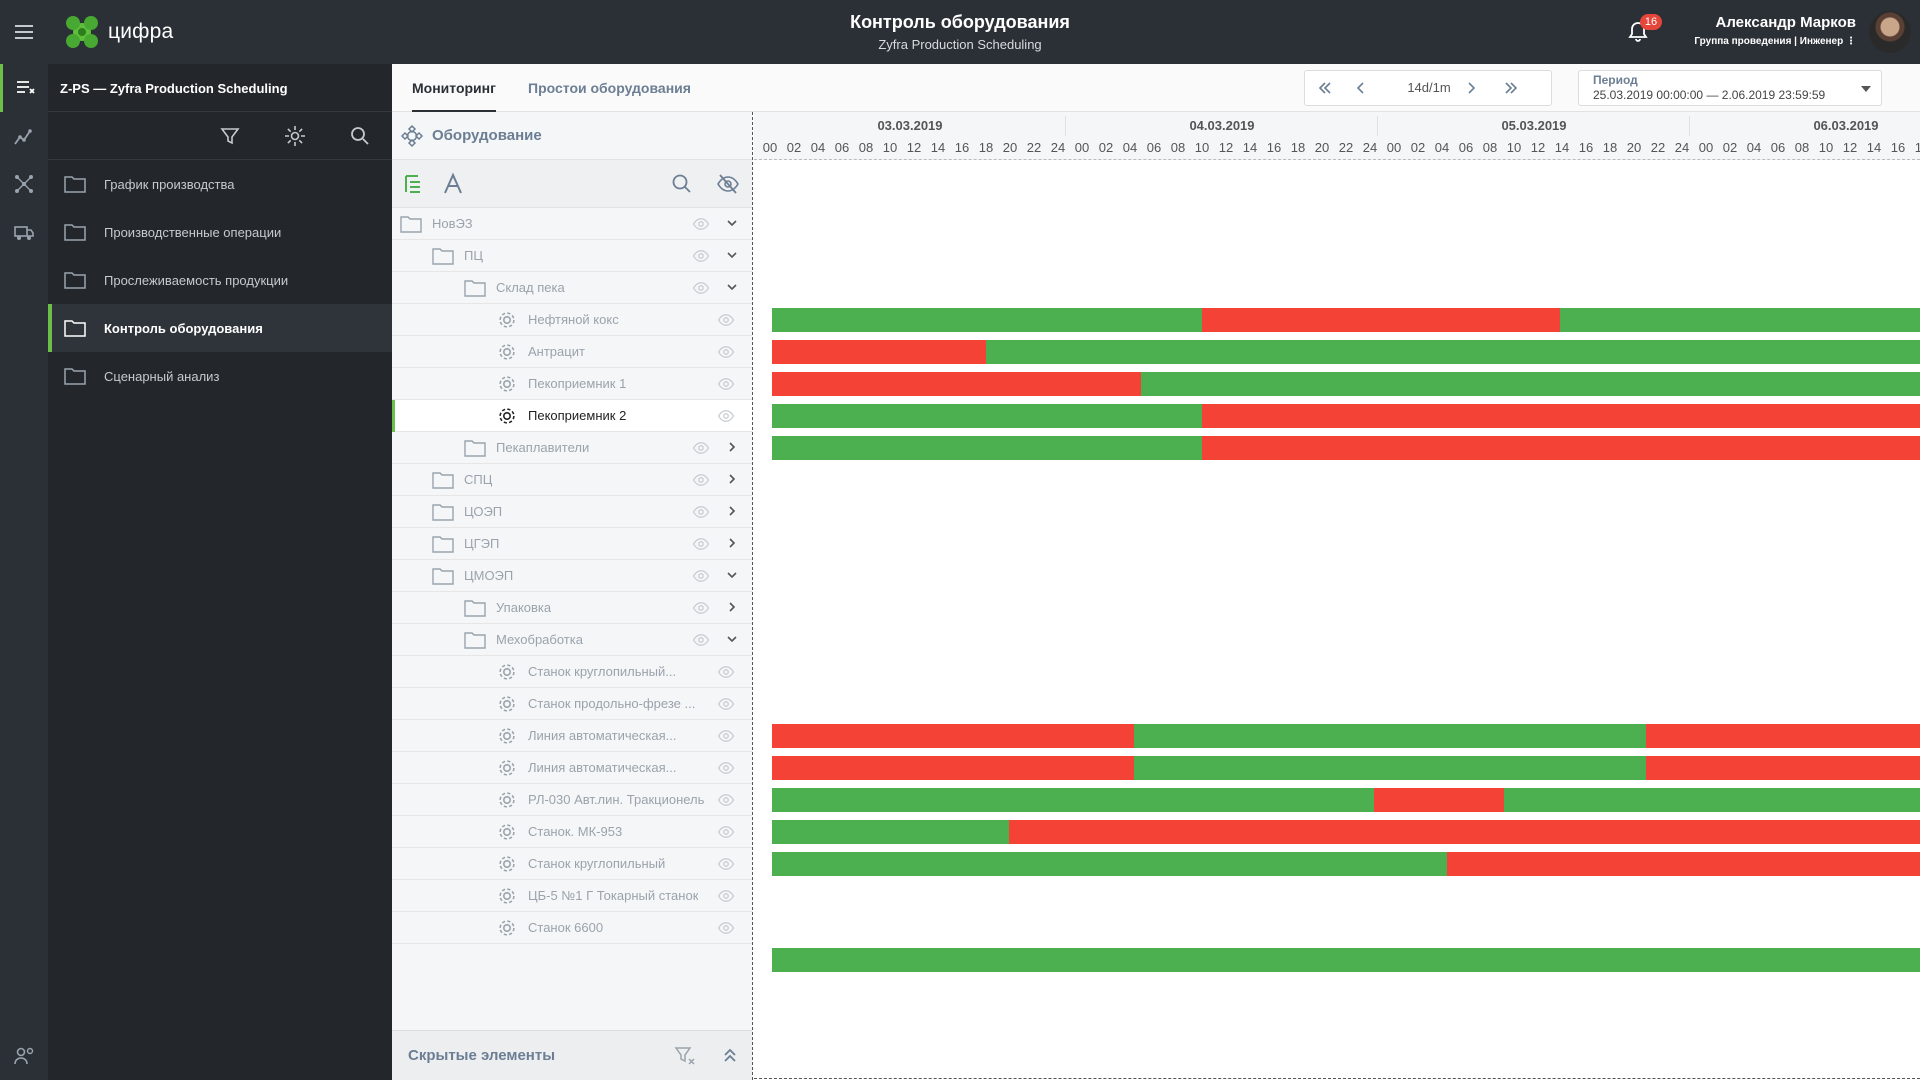 The height and width of the screenshot is (1080, 1920). What do you see at coordinates (572, 800) in the screenshot?
I see `tree-equipment-row: РЛ-030 Авт.лин. Тракционель` at bounding box center [572, 800].